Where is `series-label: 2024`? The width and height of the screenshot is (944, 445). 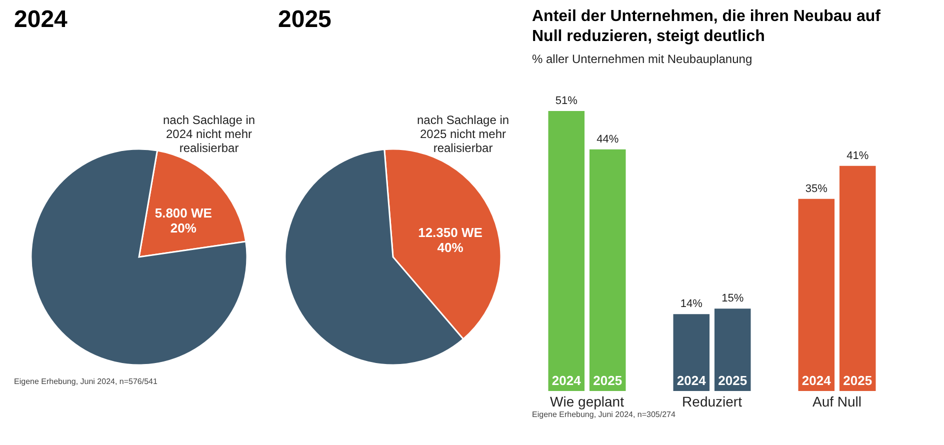
series-label: 2024 is located at coordinates (567, 380).